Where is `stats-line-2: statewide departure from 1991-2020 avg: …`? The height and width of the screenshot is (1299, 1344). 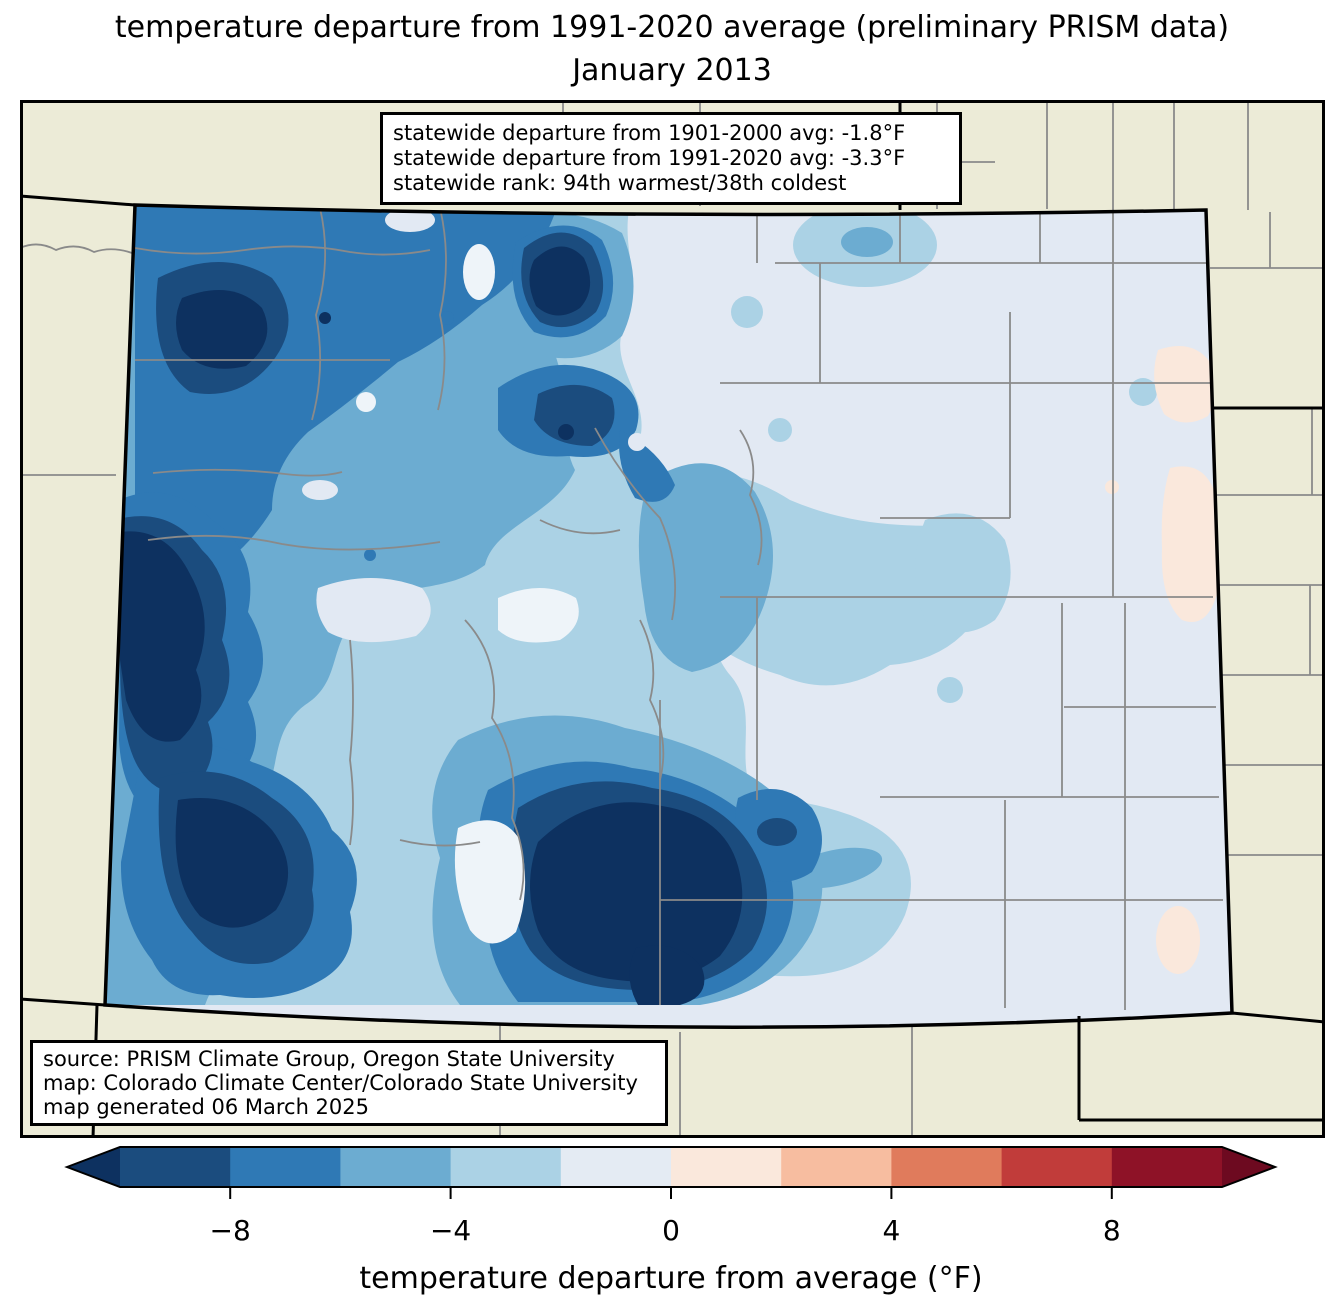 stats-line-2: statewide departure from 1991-2020 avg: … is located at coordinates (649, 158).